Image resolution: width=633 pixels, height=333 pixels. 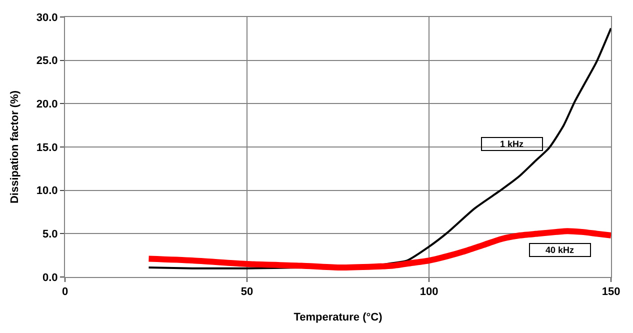 What do you see at coordinates (47, 148) in the screenshot?
I see `y-tick-label: 15.0` at bounding box center [47, 148].